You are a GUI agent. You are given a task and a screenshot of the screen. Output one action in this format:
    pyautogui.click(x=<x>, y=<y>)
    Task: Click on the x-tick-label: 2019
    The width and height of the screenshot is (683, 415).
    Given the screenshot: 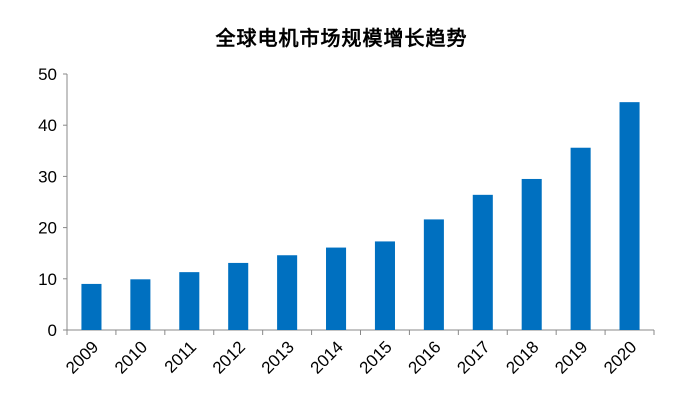 What is the action you would take?
    pyautogui.click(x=571, y=357)
    